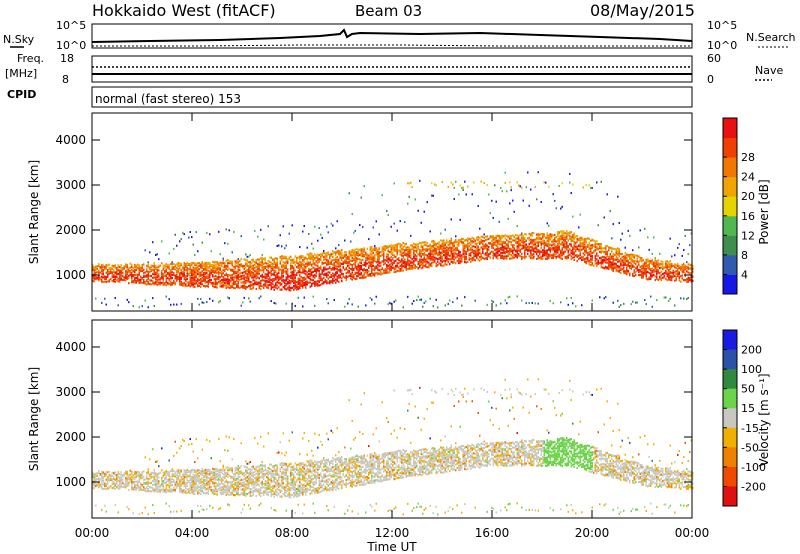 The image size is (800, 554). Describe the element at coordinates (730, 186) in the screenshot. I see `colorbar-segment` at that location.